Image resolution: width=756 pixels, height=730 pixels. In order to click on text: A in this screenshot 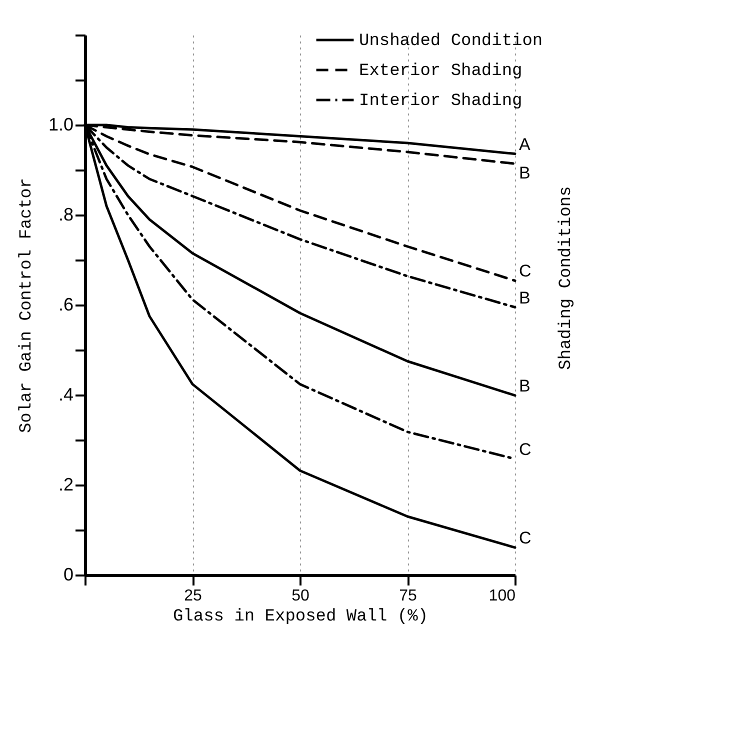, I will do `click(525, 144)`.